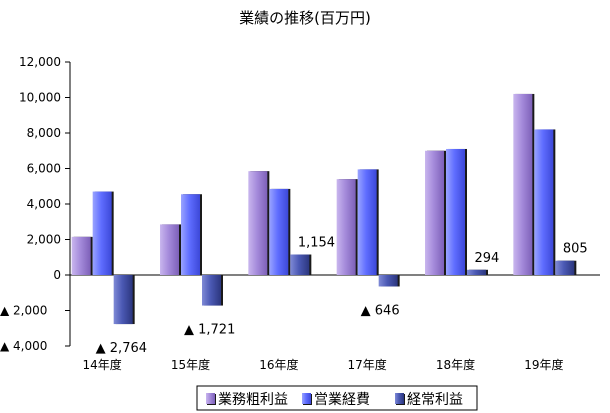  Describe the element at coordinates (23, 346) in the screenshot. I see `y-tick-label: ▲ 4,000` at that location.